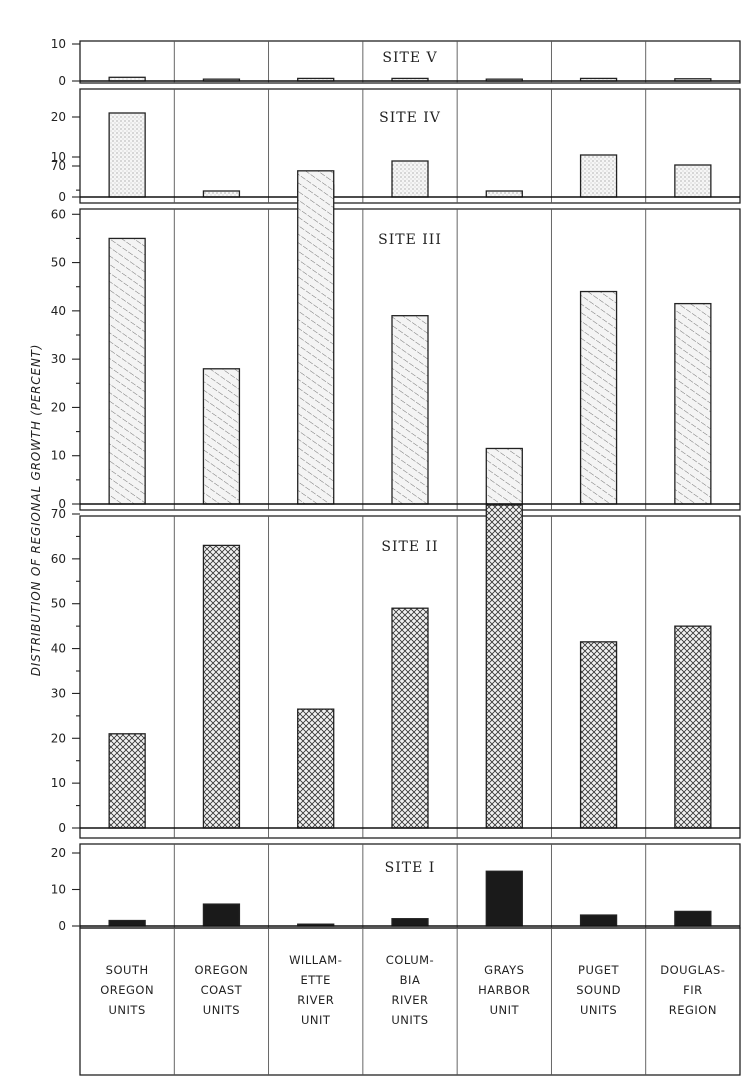 This screenshot has height=1089, width=756. I want to click on panel-site-5: 0 10 SITE V, so click(396, 62).